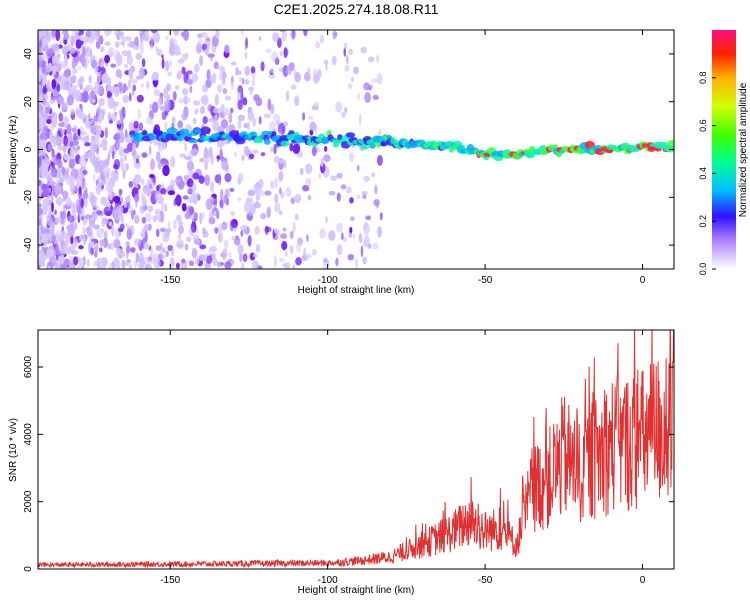 The height and width of the screenshot is (600, 750). I want to click on snr-ylabel: SNR (10 * v/v), so click(13, 450).